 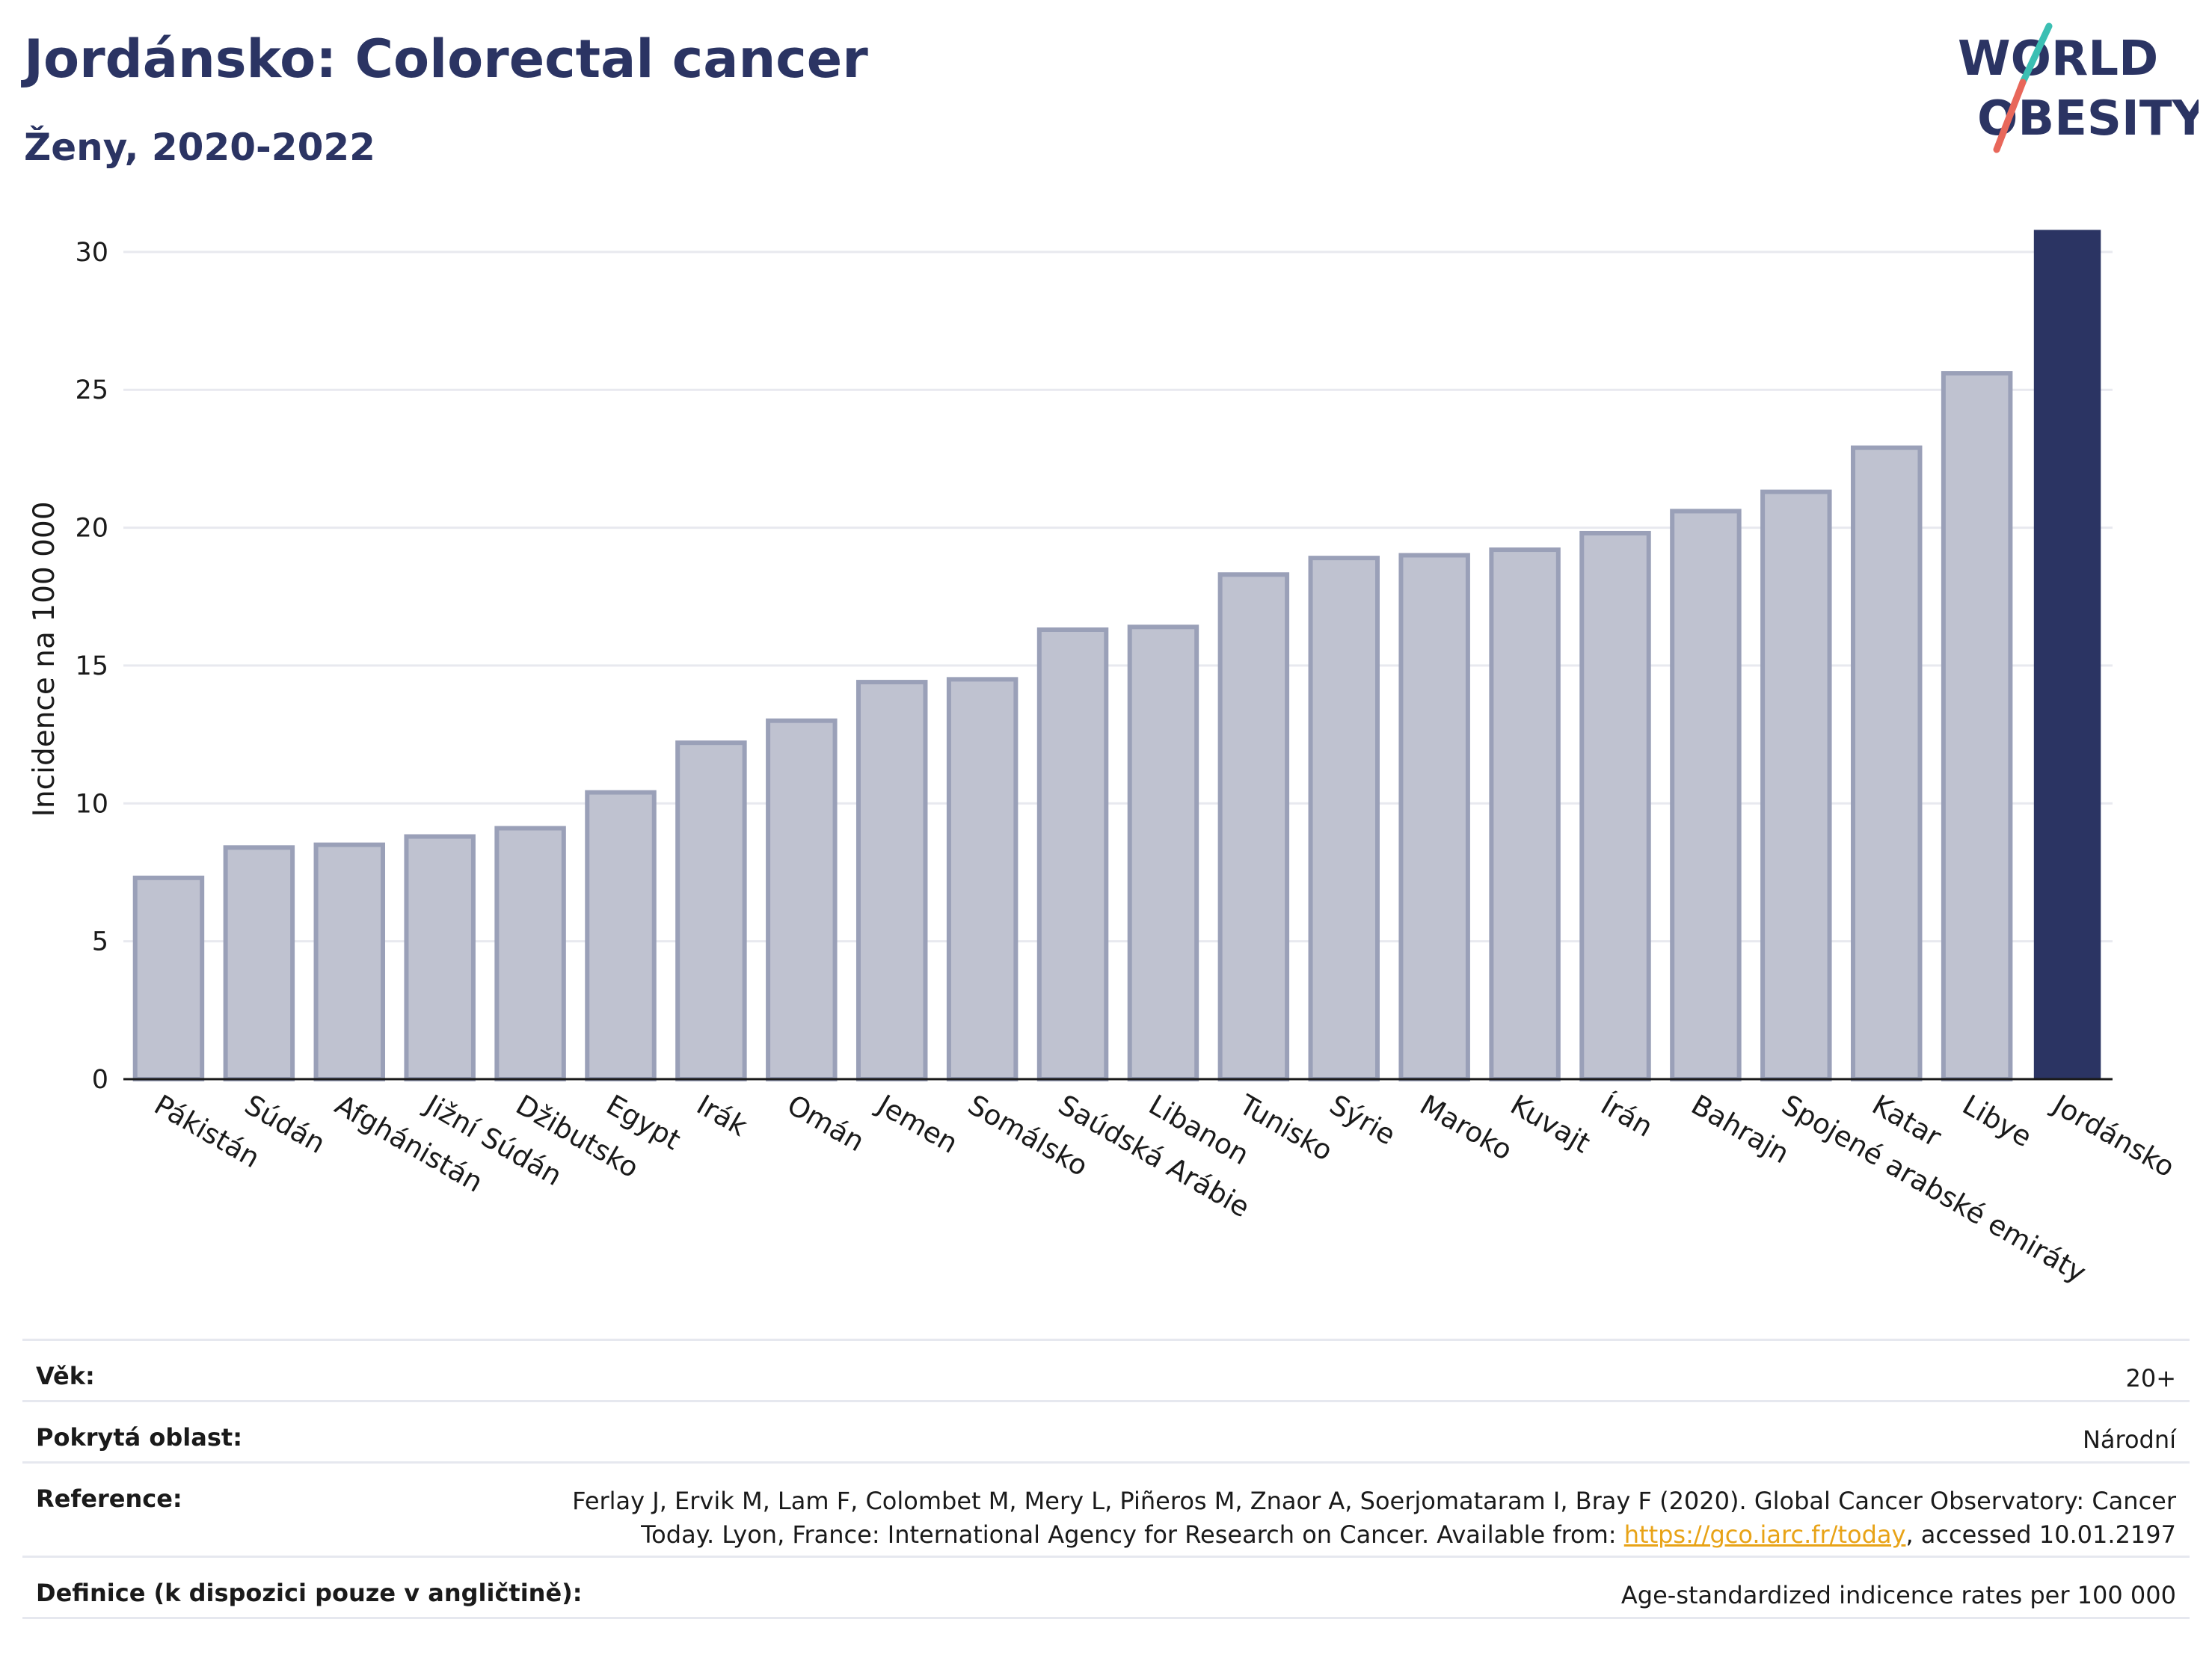 What do you see at coordinates (44, 659) in the screenshot?
I see `y-axis-label: Incidence na 100 000` at bounding box center [44, 659].